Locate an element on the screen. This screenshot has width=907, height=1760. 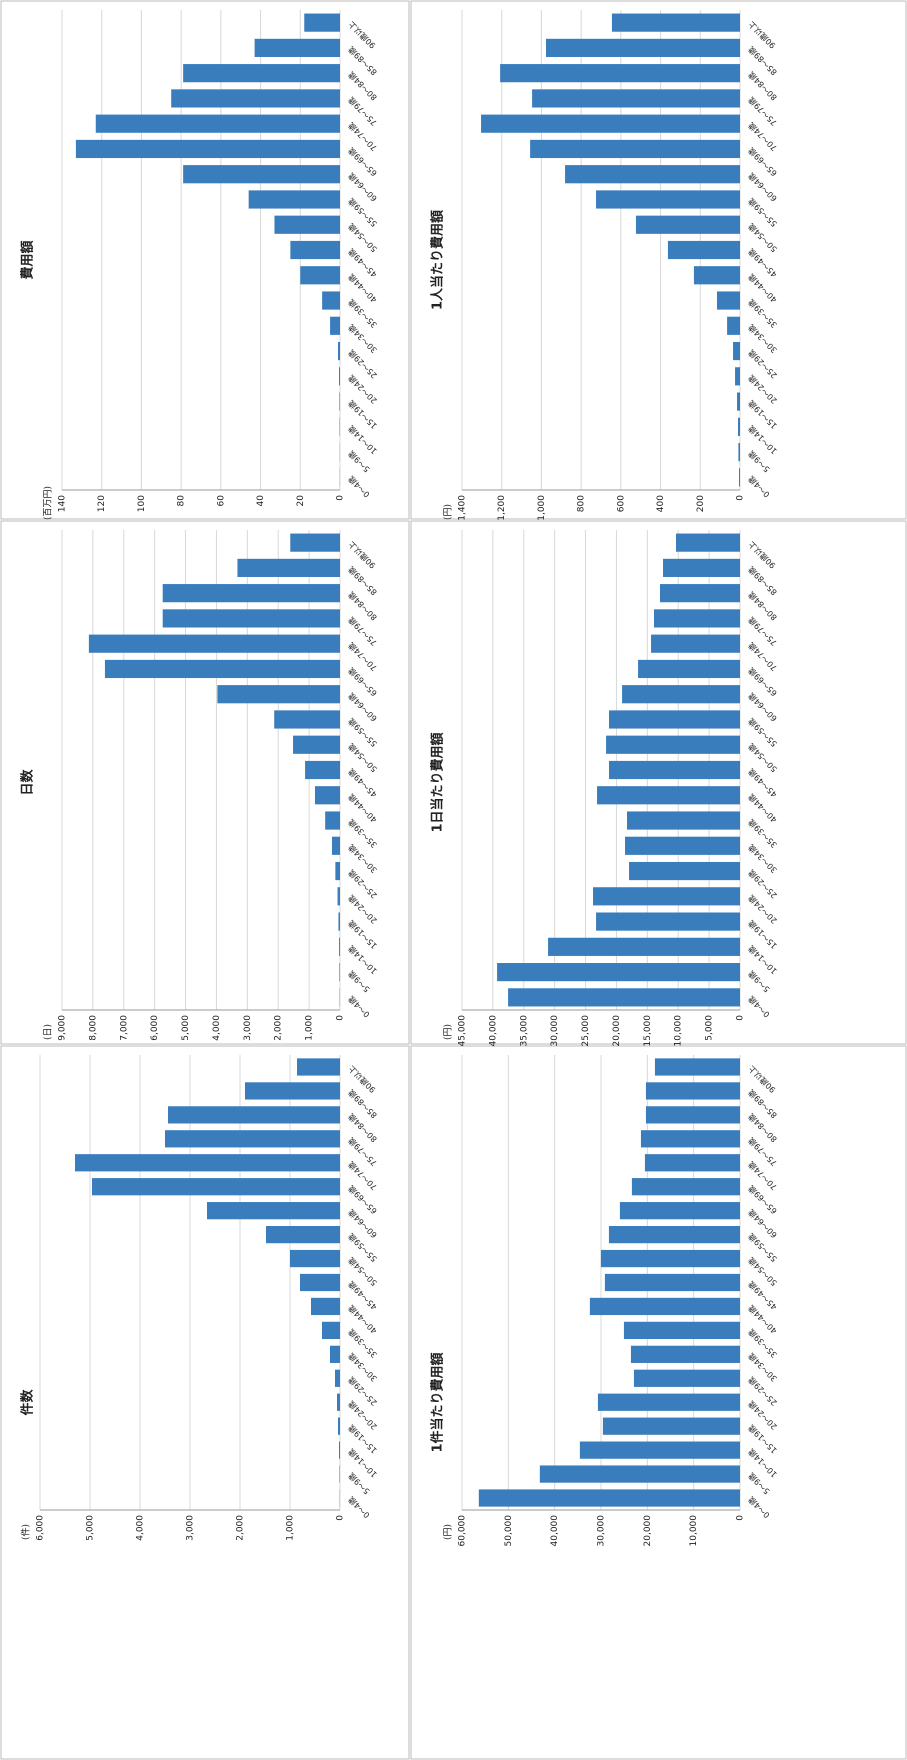
axis-unit: (日) is located at coordinates (48, 1032).